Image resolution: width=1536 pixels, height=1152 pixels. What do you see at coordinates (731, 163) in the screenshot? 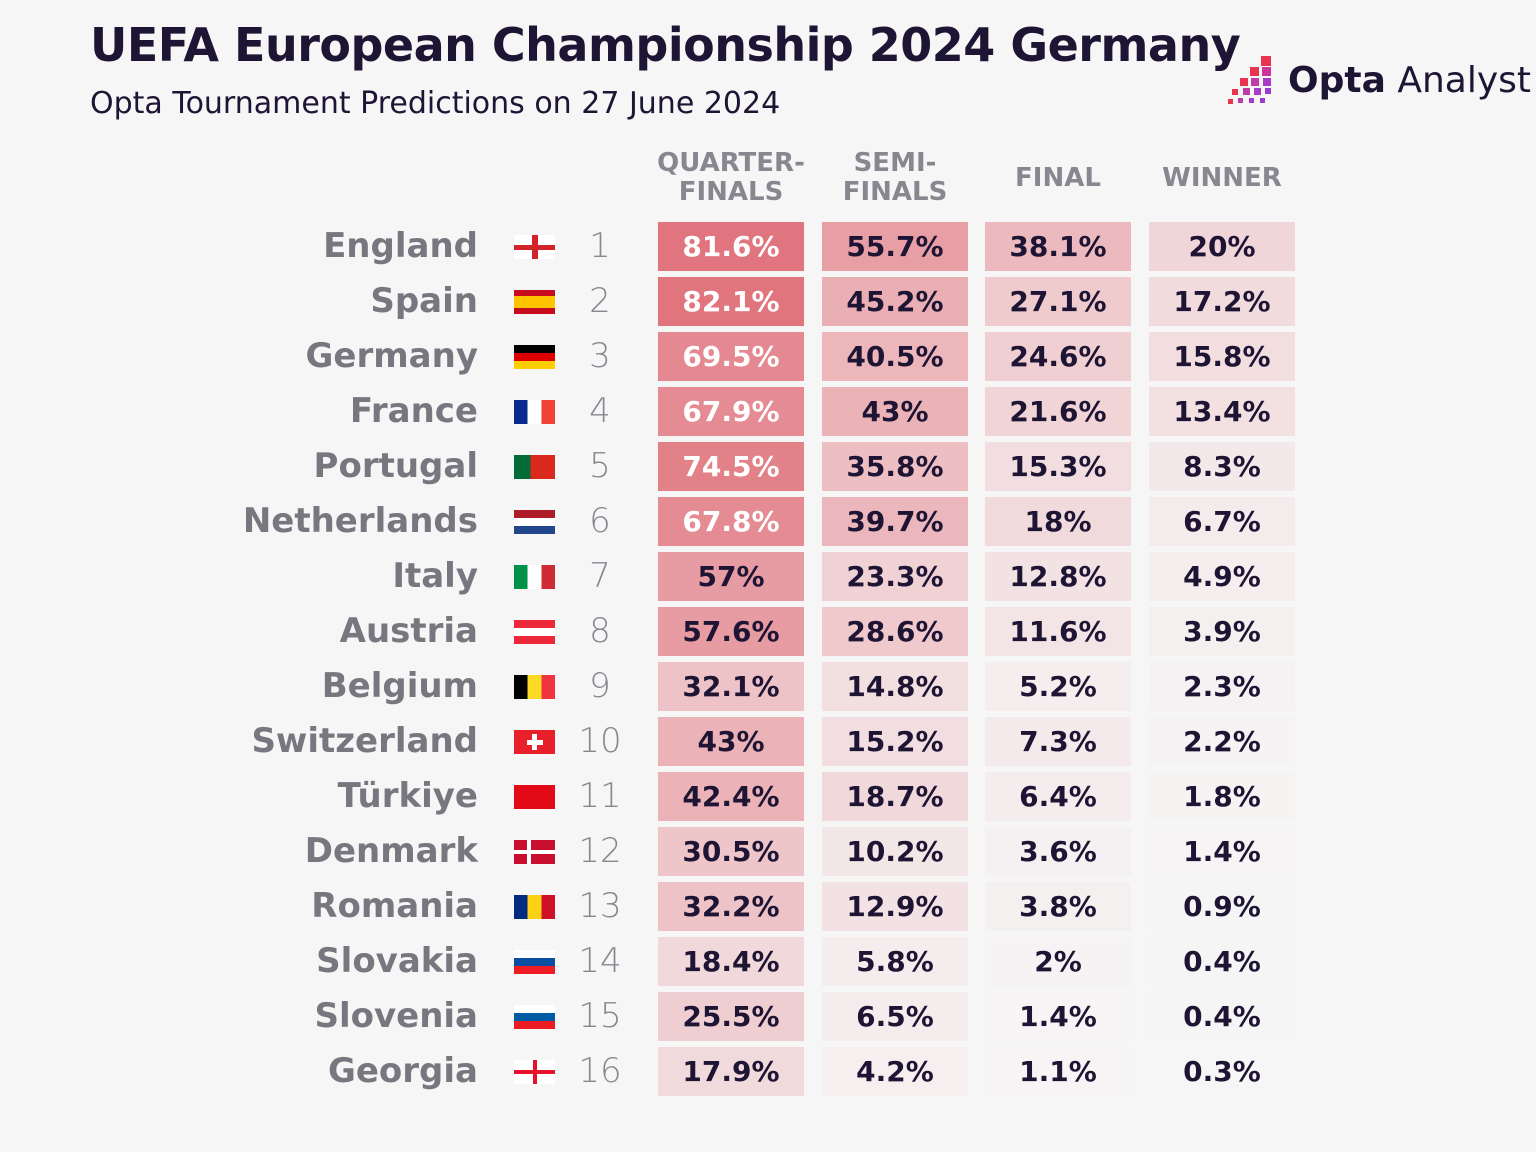
I see `column-header-line: QUARTER-` at bounding box center [731, 163].